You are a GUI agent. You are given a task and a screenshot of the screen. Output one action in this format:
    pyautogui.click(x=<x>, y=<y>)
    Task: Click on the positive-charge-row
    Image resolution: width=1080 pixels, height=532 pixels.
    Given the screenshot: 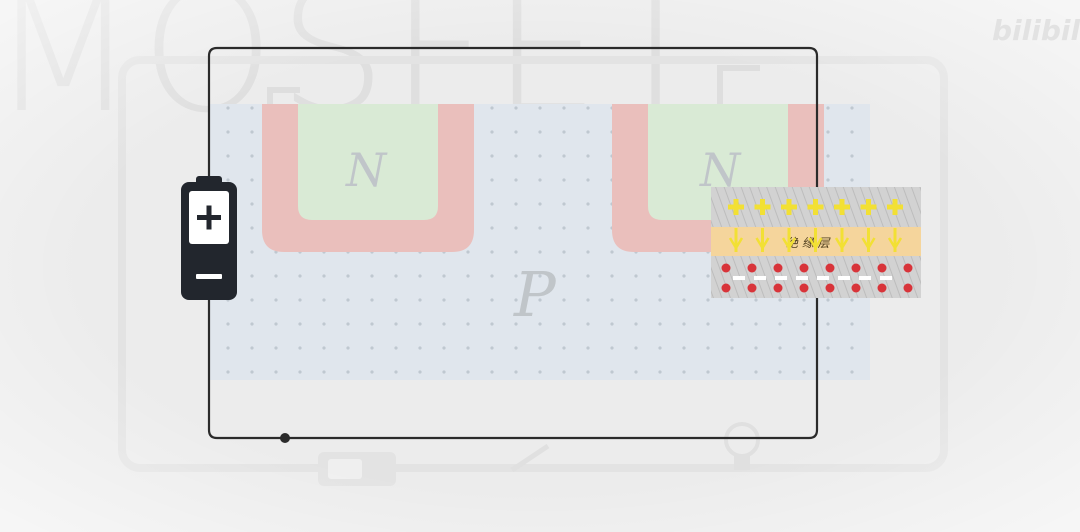 What is the action you would take?
    pyautogui.click(x=815, y=207)
    